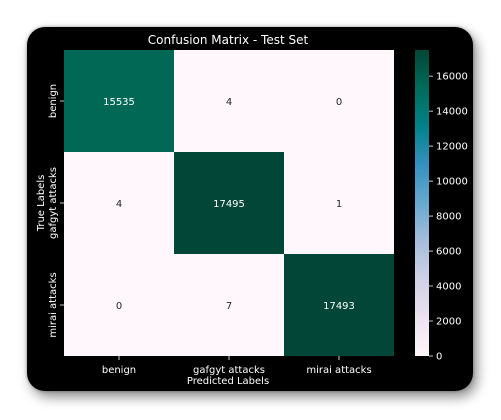 The width and height of the screenshot is (501, 420). I want to click on colorbar-tick-label: 2000, so click(448, 322).